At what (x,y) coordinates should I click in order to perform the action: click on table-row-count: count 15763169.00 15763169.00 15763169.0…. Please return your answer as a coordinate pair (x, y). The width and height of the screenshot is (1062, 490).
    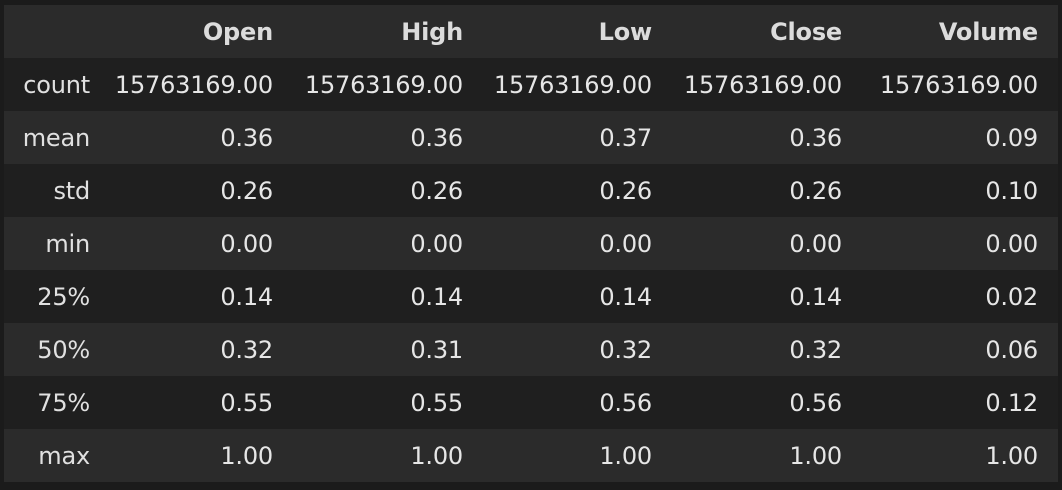
    Looking at the image, I should click on (531, 84).